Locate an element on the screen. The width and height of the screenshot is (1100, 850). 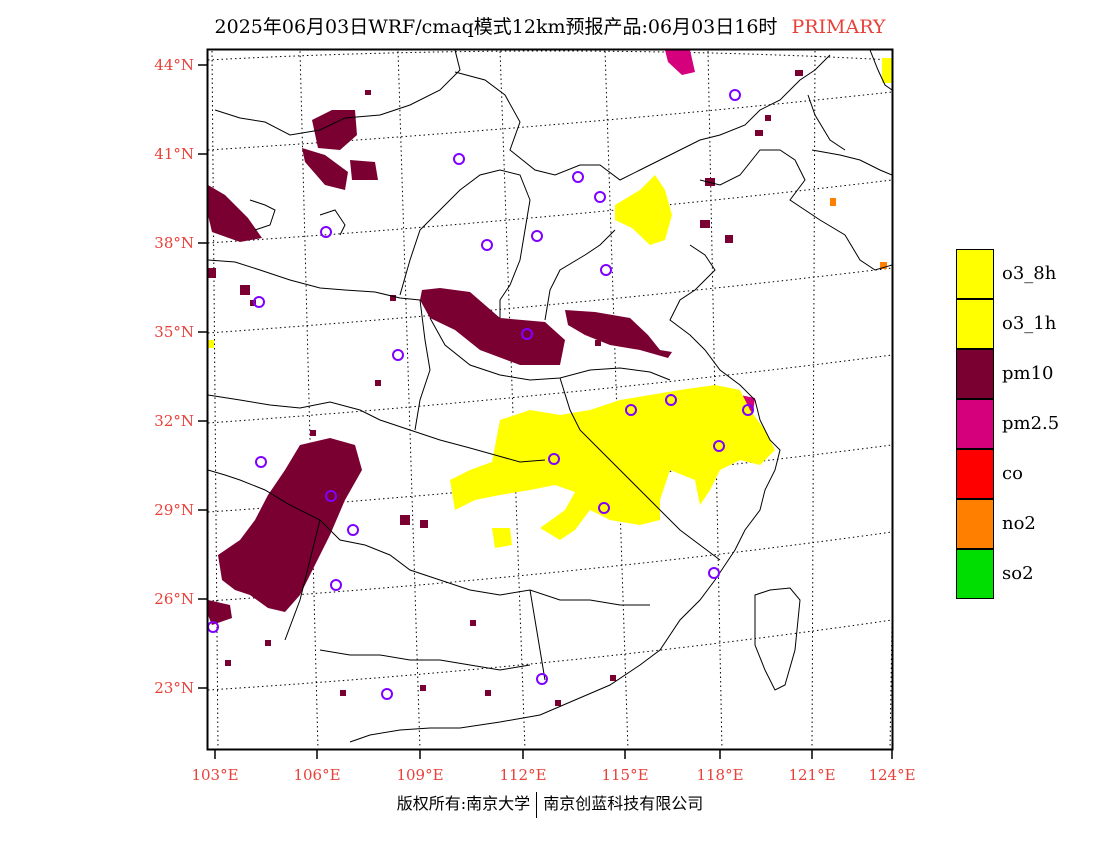
pm25-areas is located at coordinates (710, 241).